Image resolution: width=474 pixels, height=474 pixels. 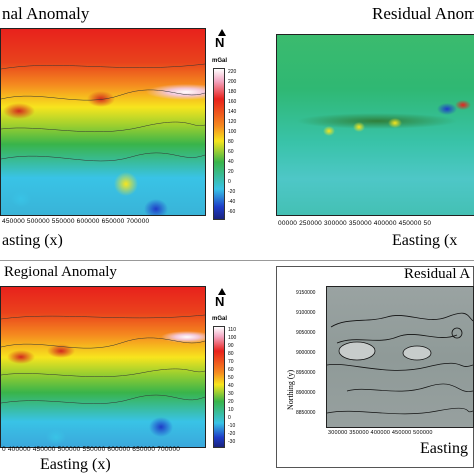 I want to click on colorbar-tick: 50, so click(x=231, y=378).